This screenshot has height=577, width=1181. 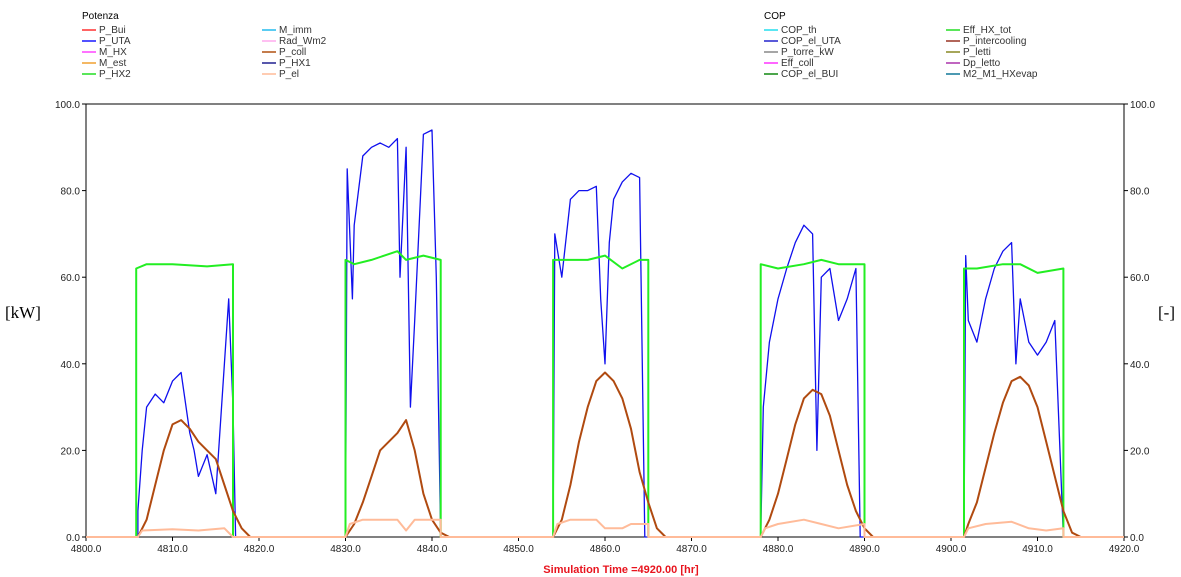 What do you see at coordinates (1140, 365) in the screenshot?
I see `y-tick-label-right-2: 40.0` at bounding box center [1140, 365].